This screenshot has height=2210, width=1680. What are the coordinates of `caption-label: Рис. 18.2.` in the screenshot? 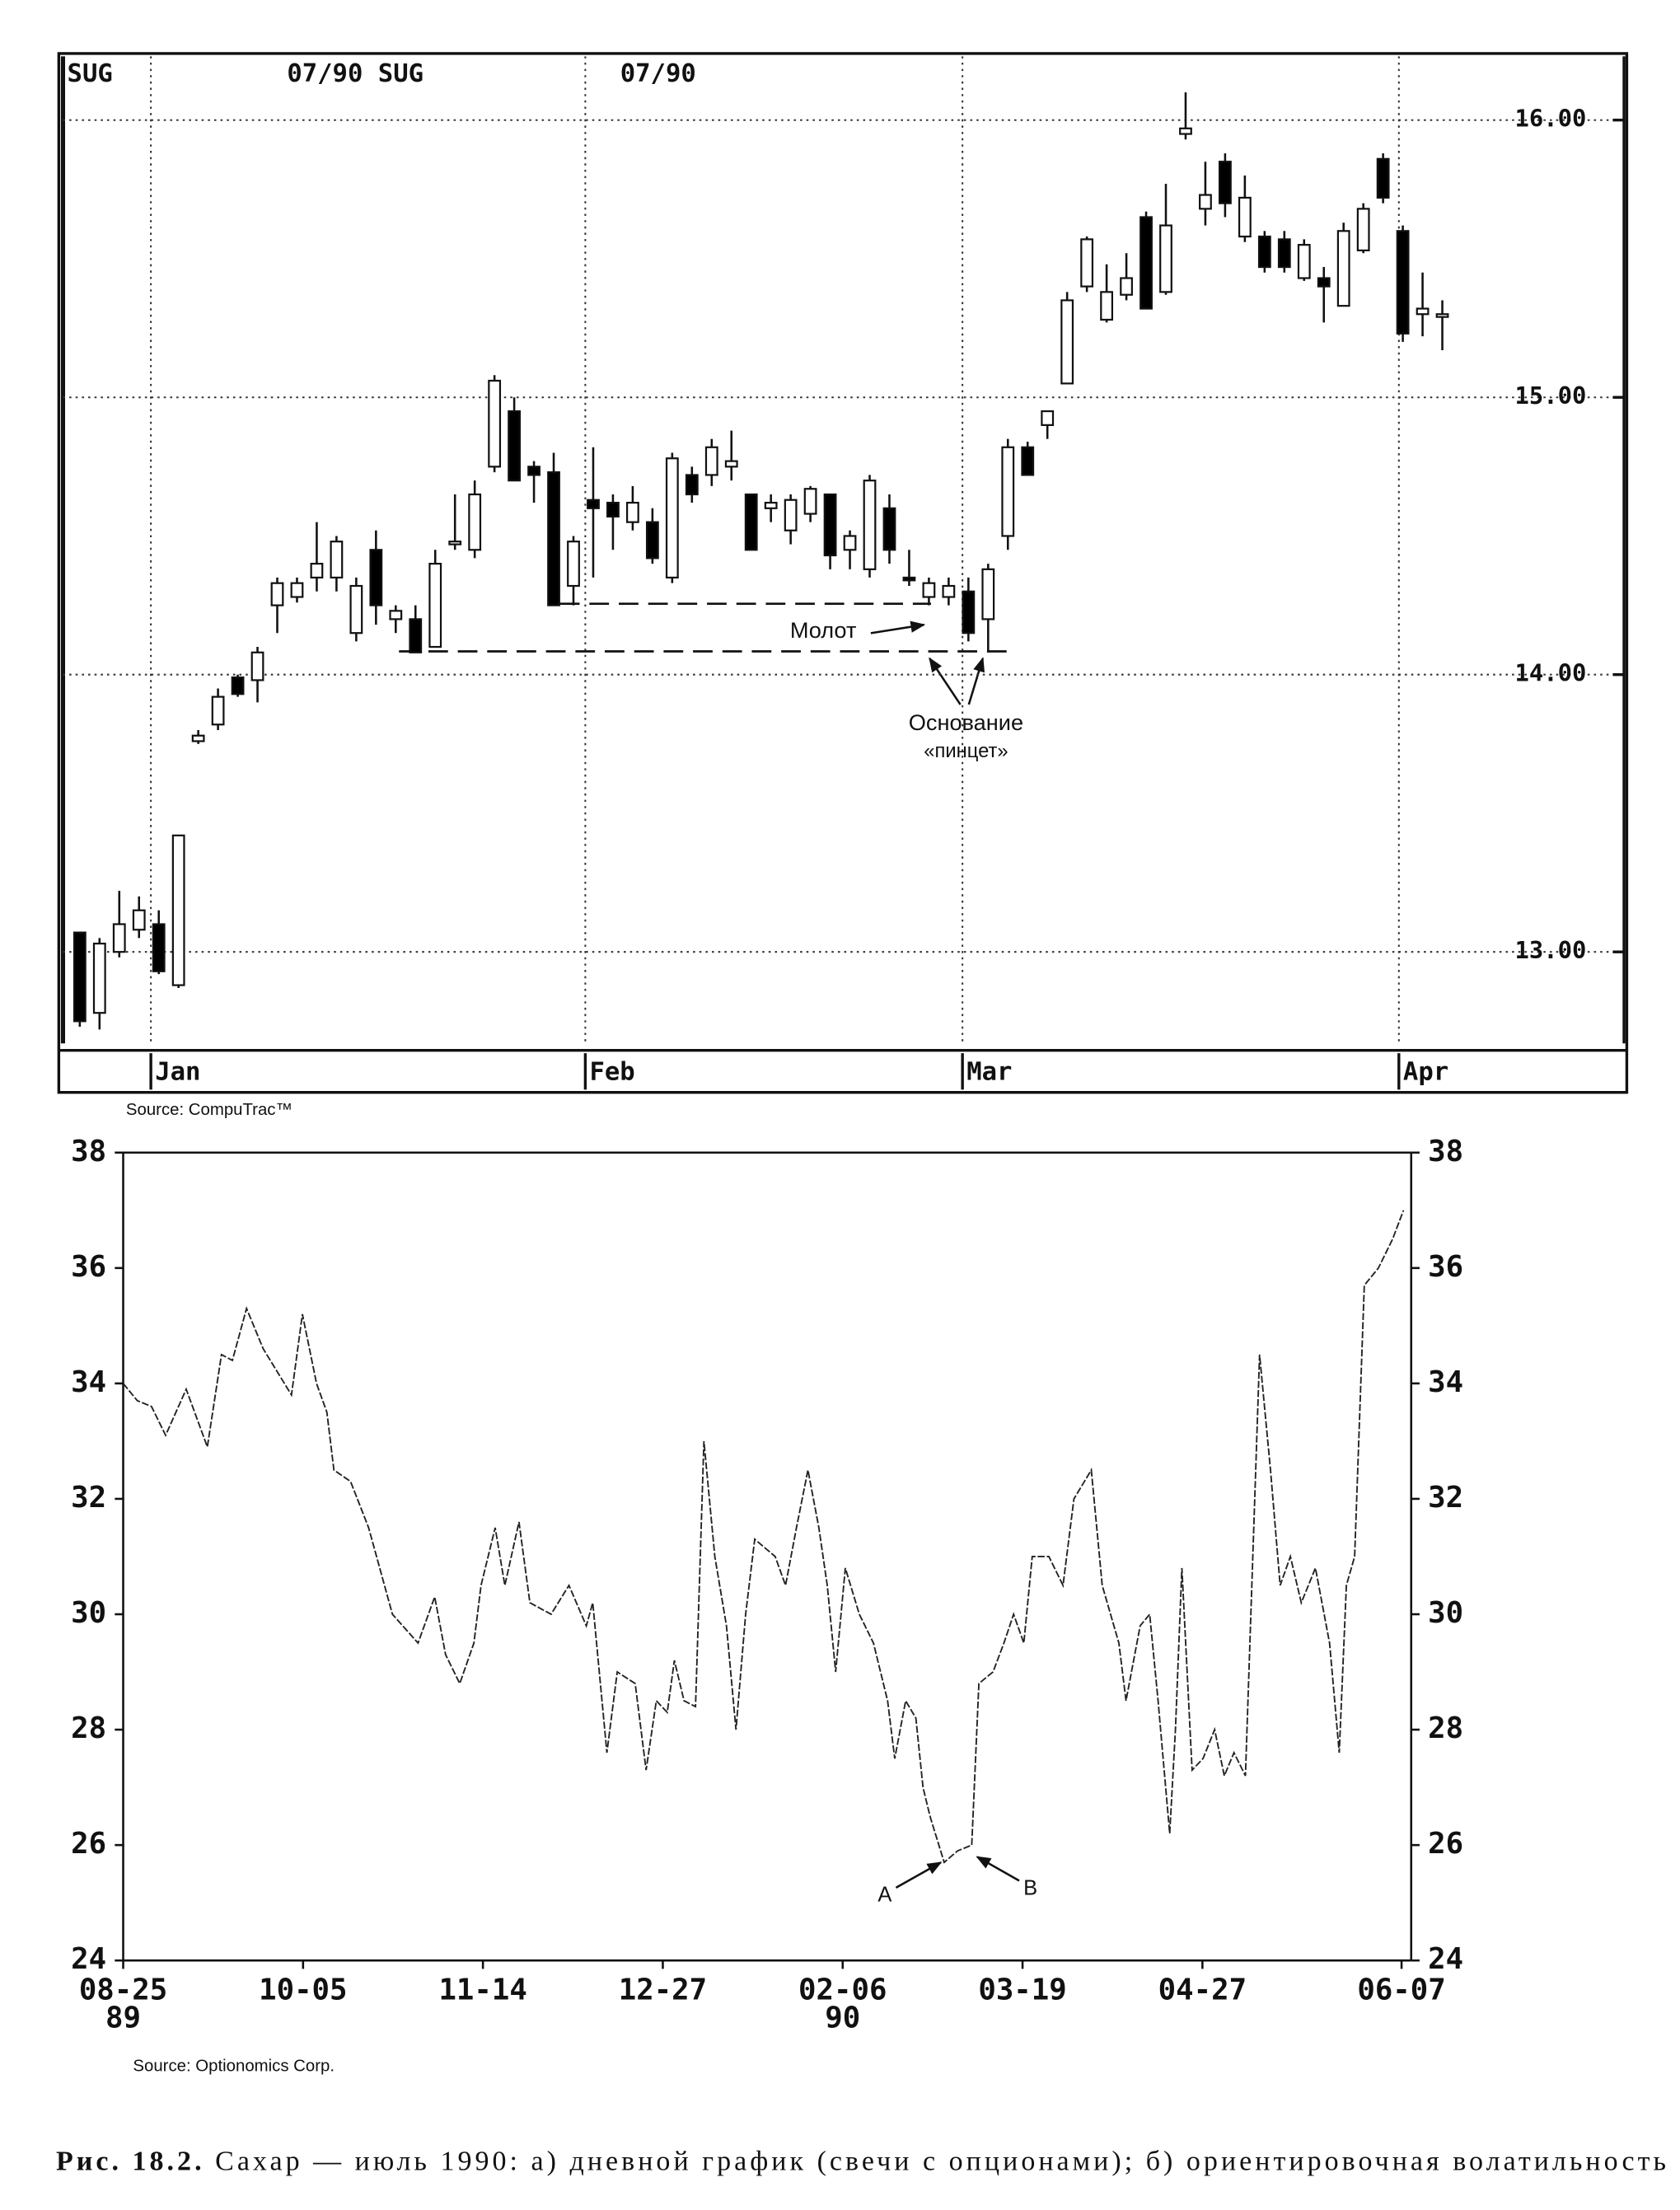 It's located at (129, 2161).